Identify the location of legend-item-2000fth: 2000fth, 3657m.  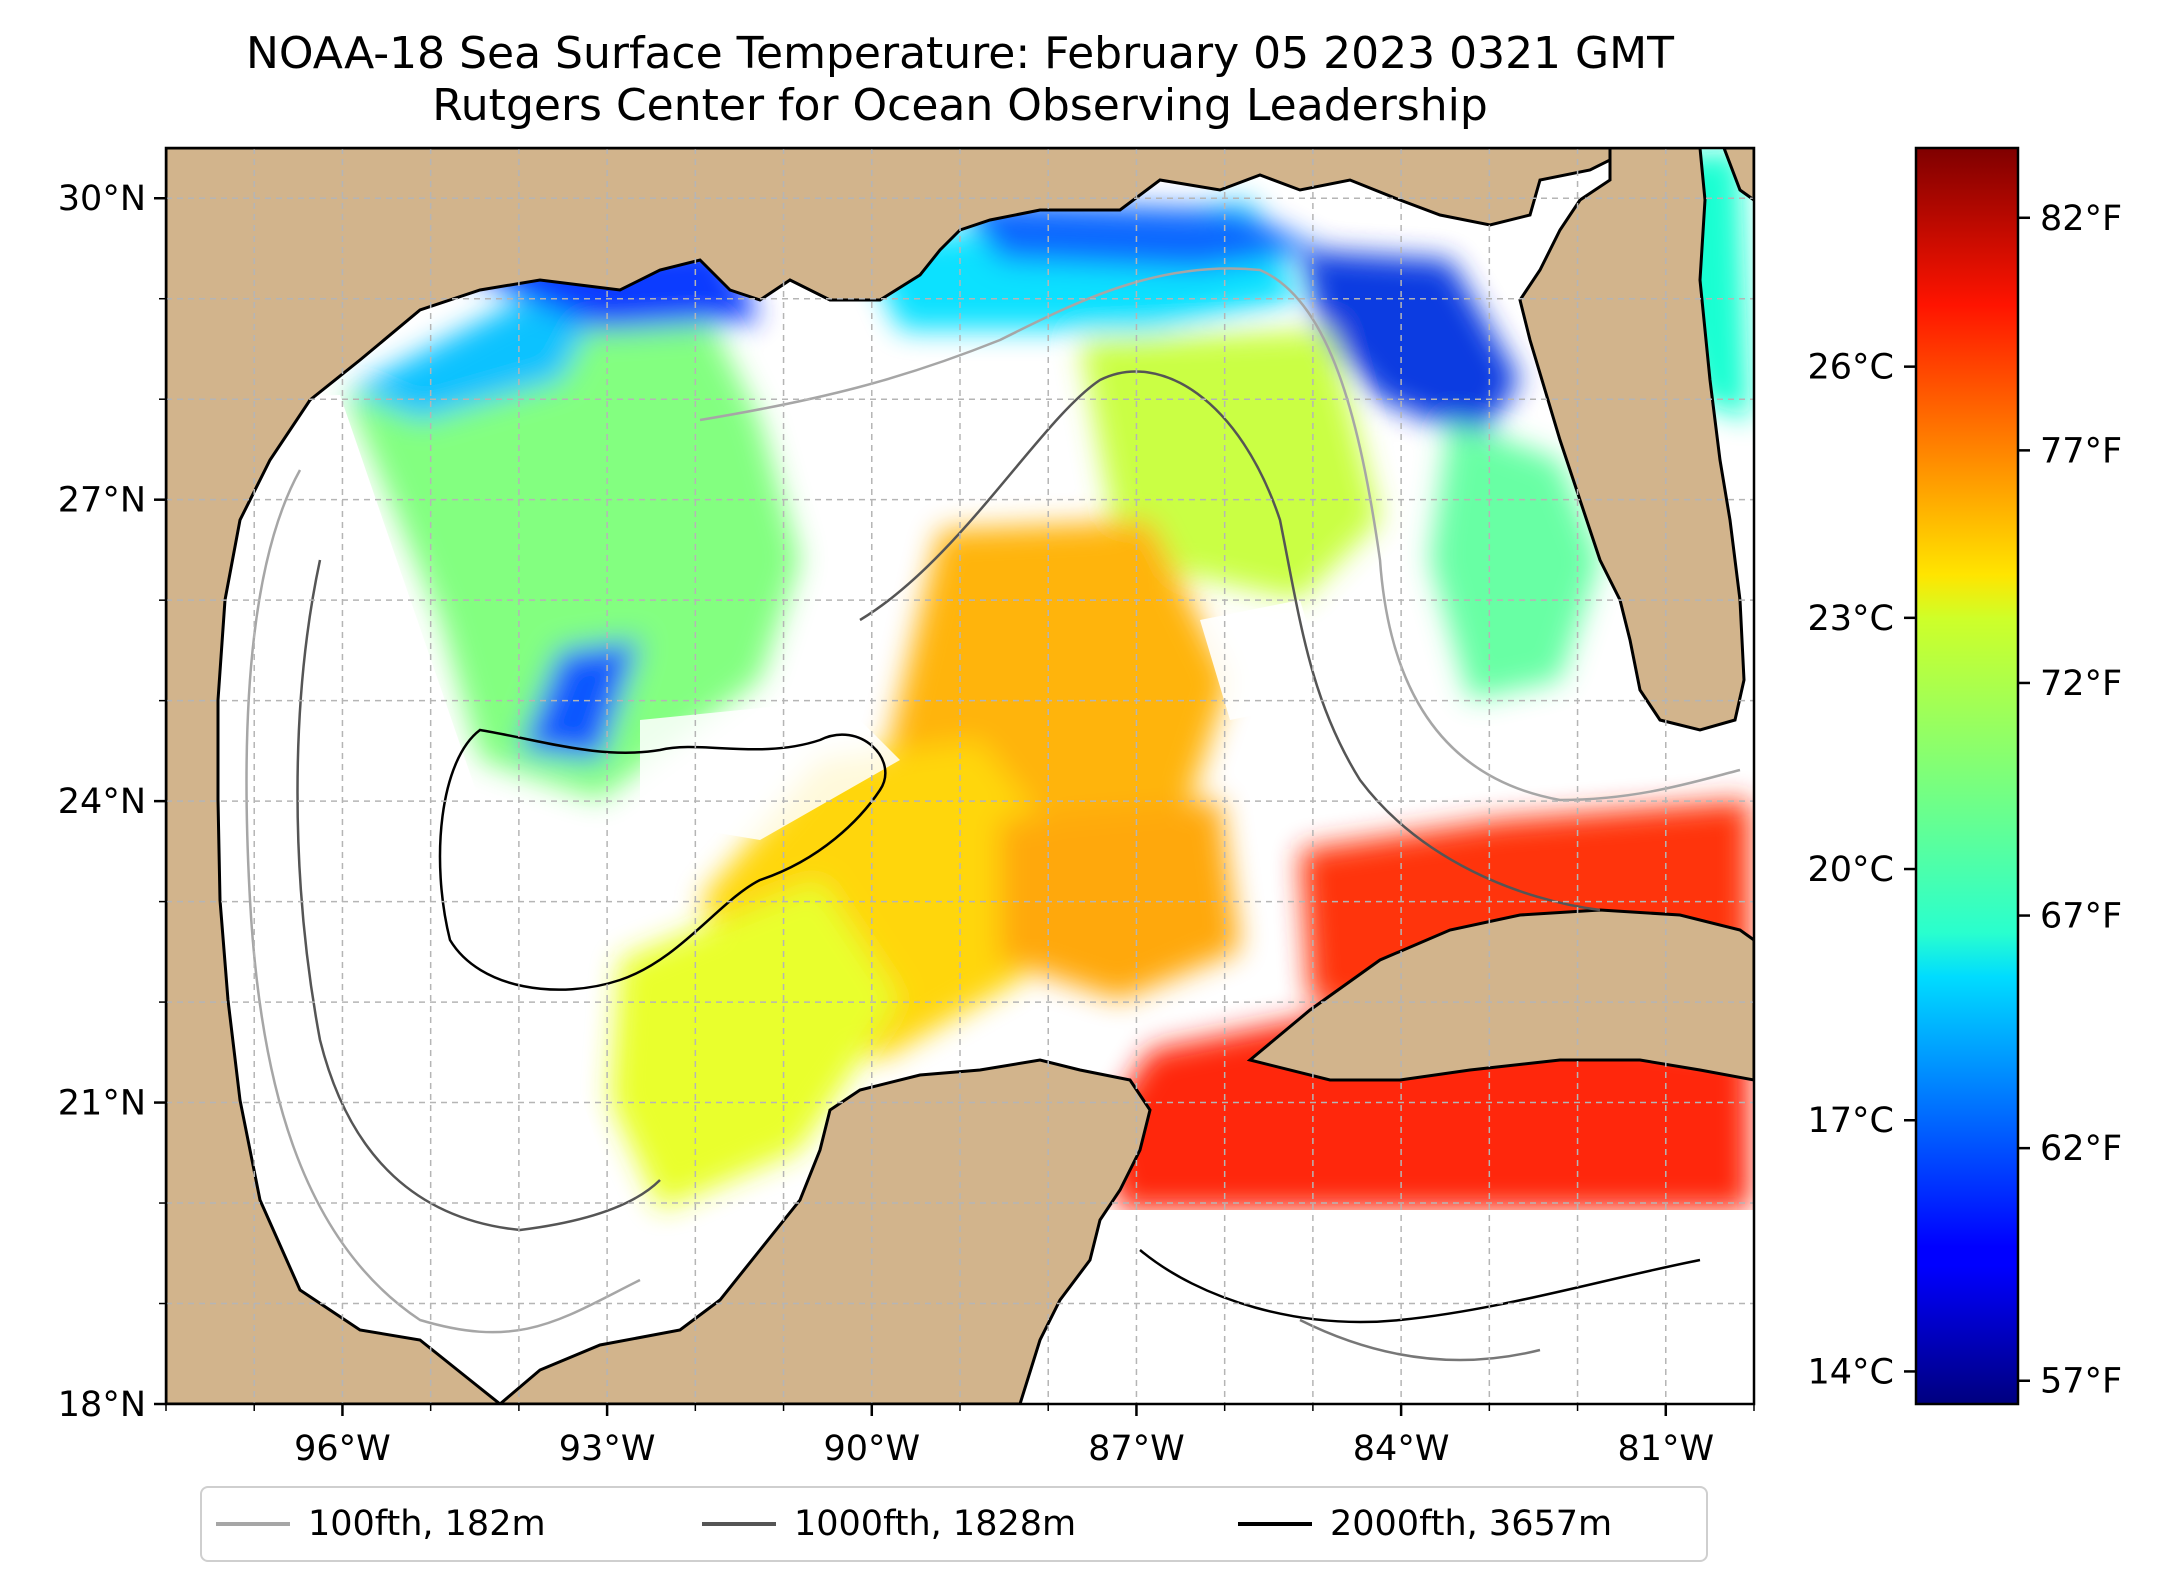
(1425, 1524).